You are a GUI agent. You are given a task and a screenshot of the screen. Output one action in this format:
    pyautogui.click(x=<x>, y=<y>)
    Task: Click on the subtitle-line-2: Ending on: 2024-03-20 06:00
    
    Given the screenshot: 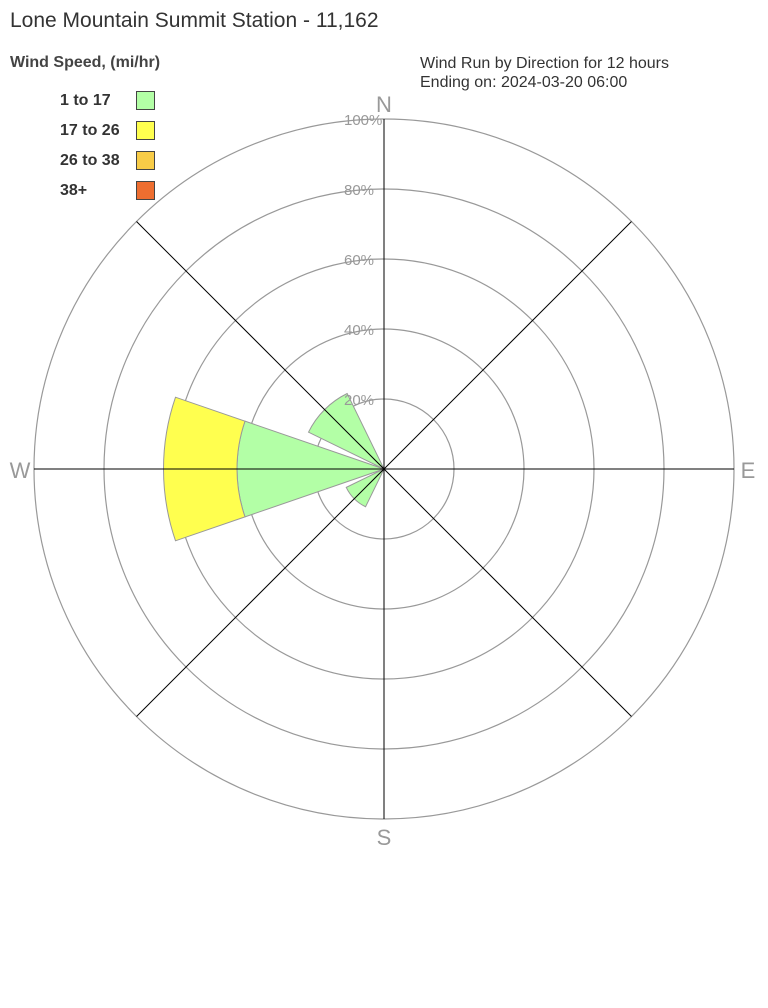 What is the action you would take?
    pyautogui.click(x=524, y=82)
    